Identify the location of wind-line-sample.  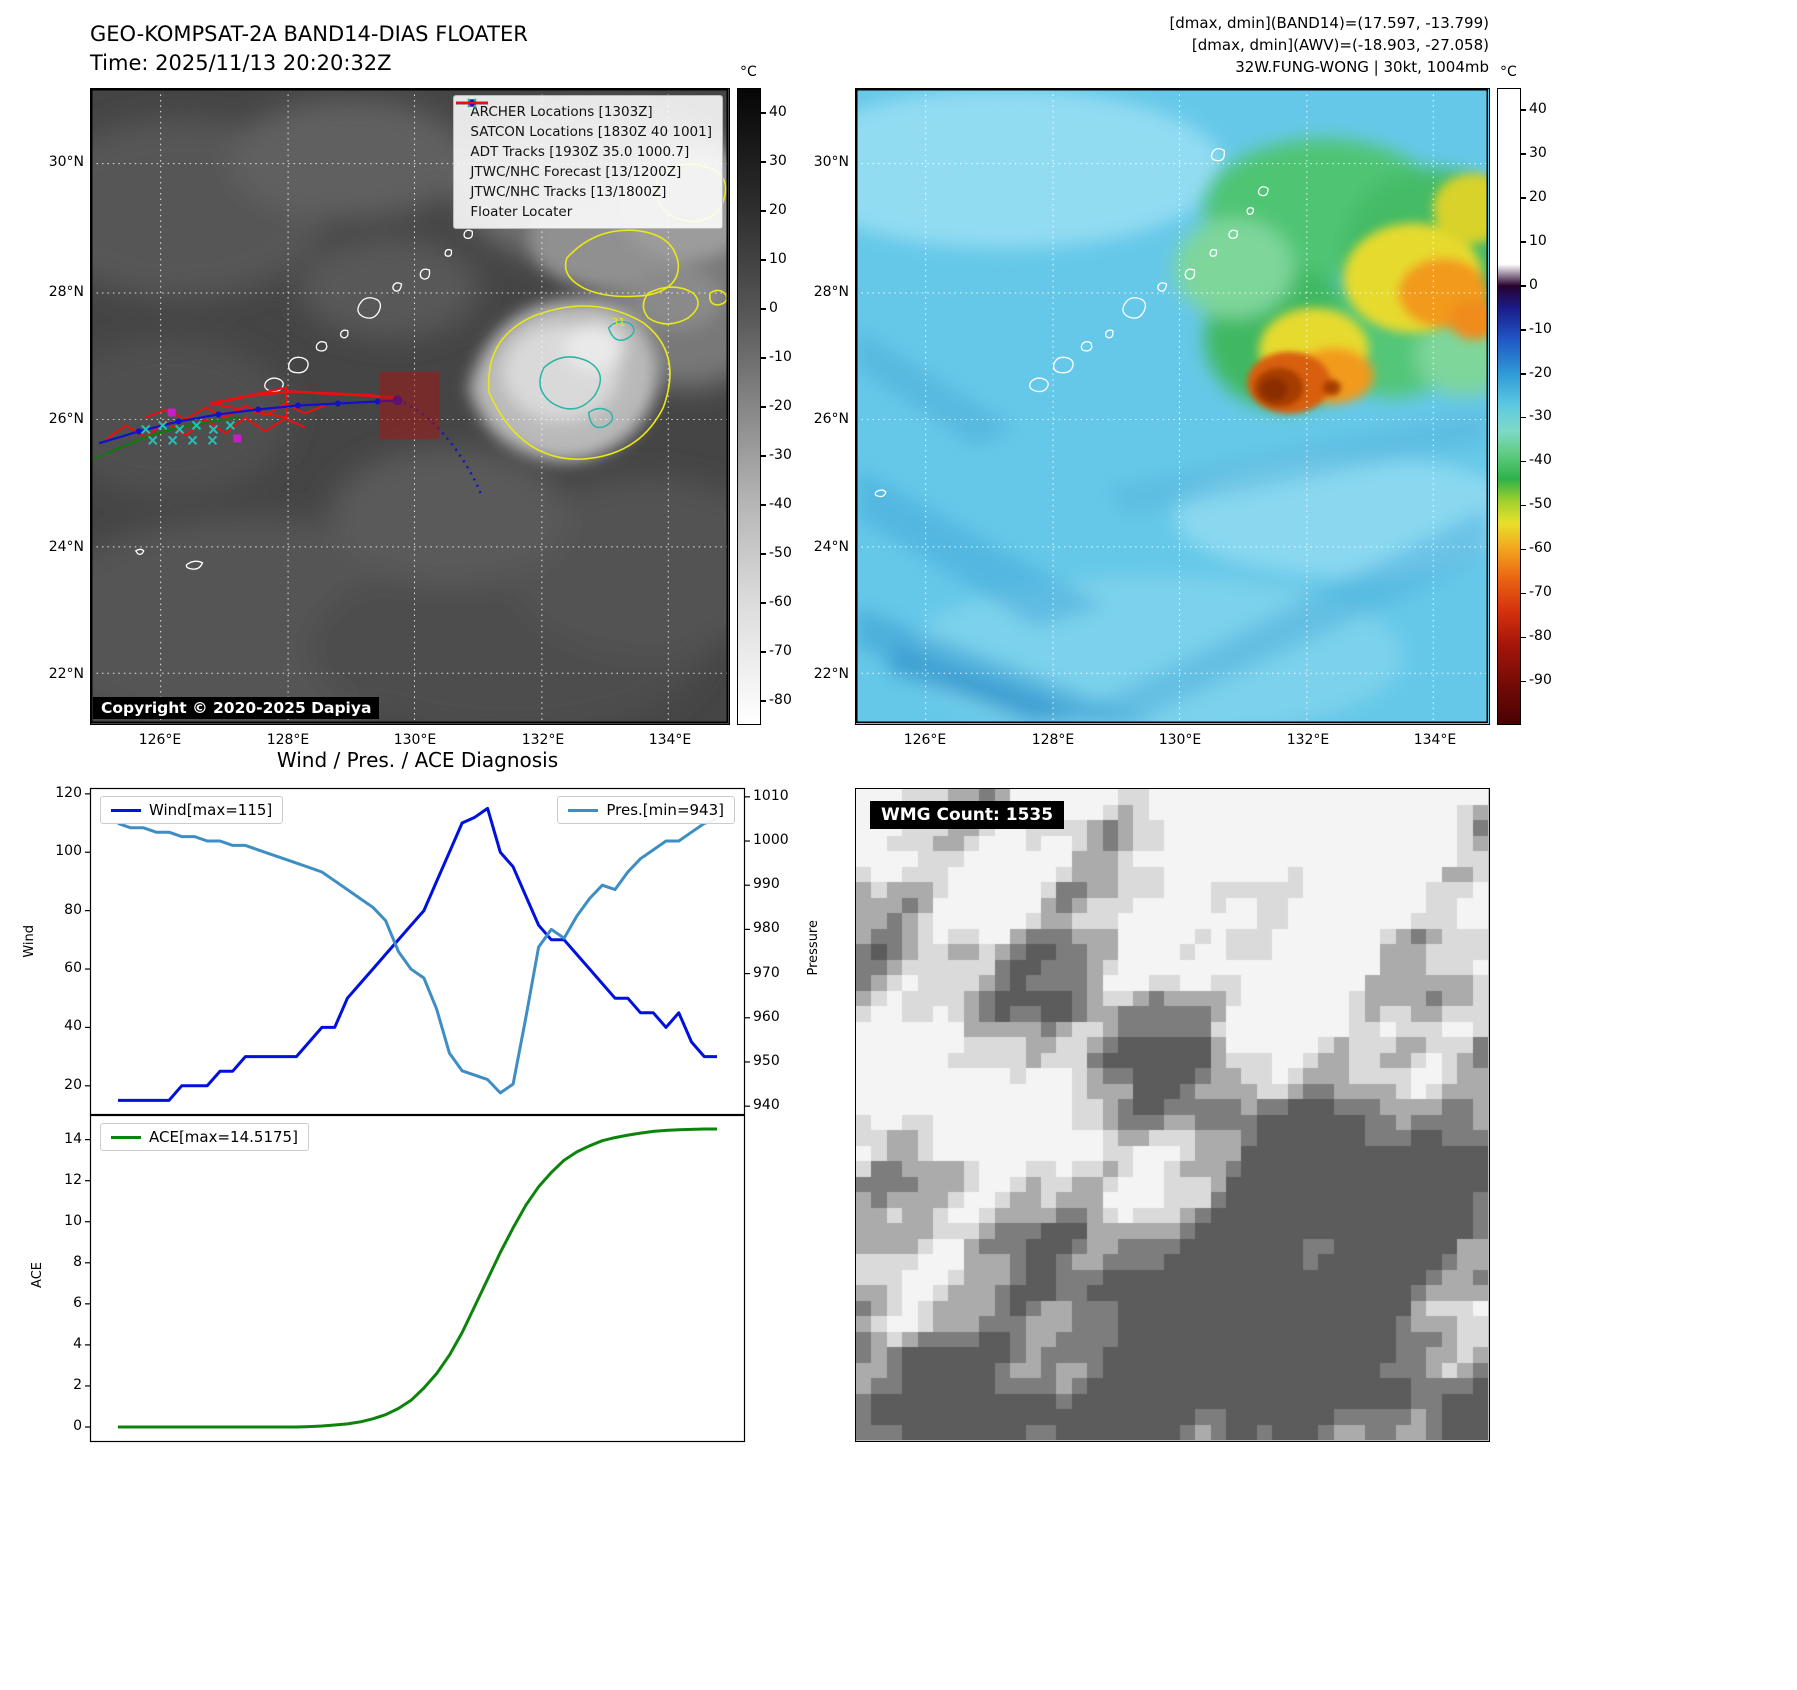
(126, 810).